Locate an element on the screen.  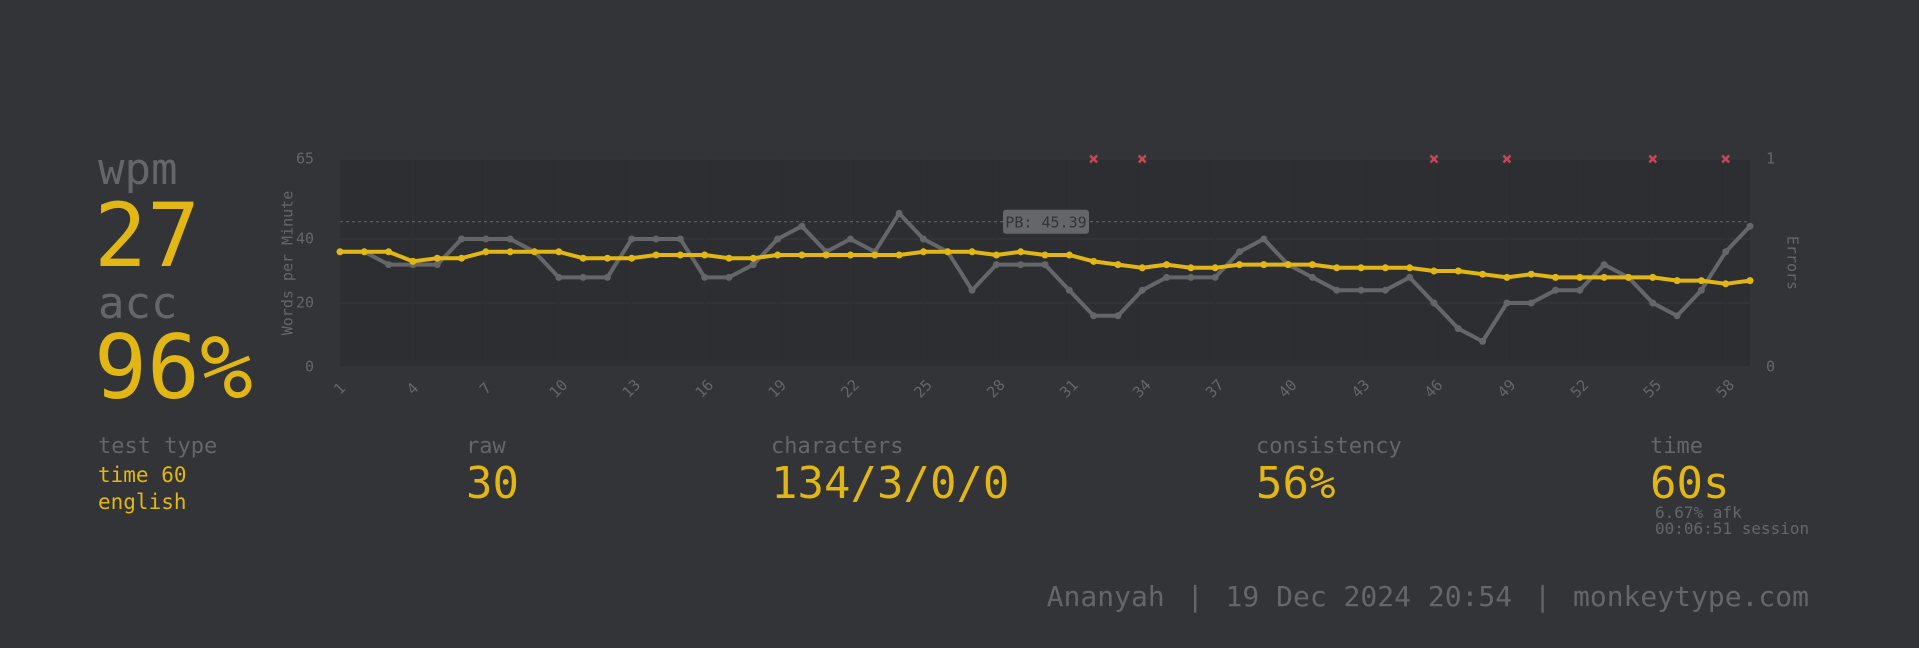
x-tick-label: 46 is located at coordinates (1434, 389).